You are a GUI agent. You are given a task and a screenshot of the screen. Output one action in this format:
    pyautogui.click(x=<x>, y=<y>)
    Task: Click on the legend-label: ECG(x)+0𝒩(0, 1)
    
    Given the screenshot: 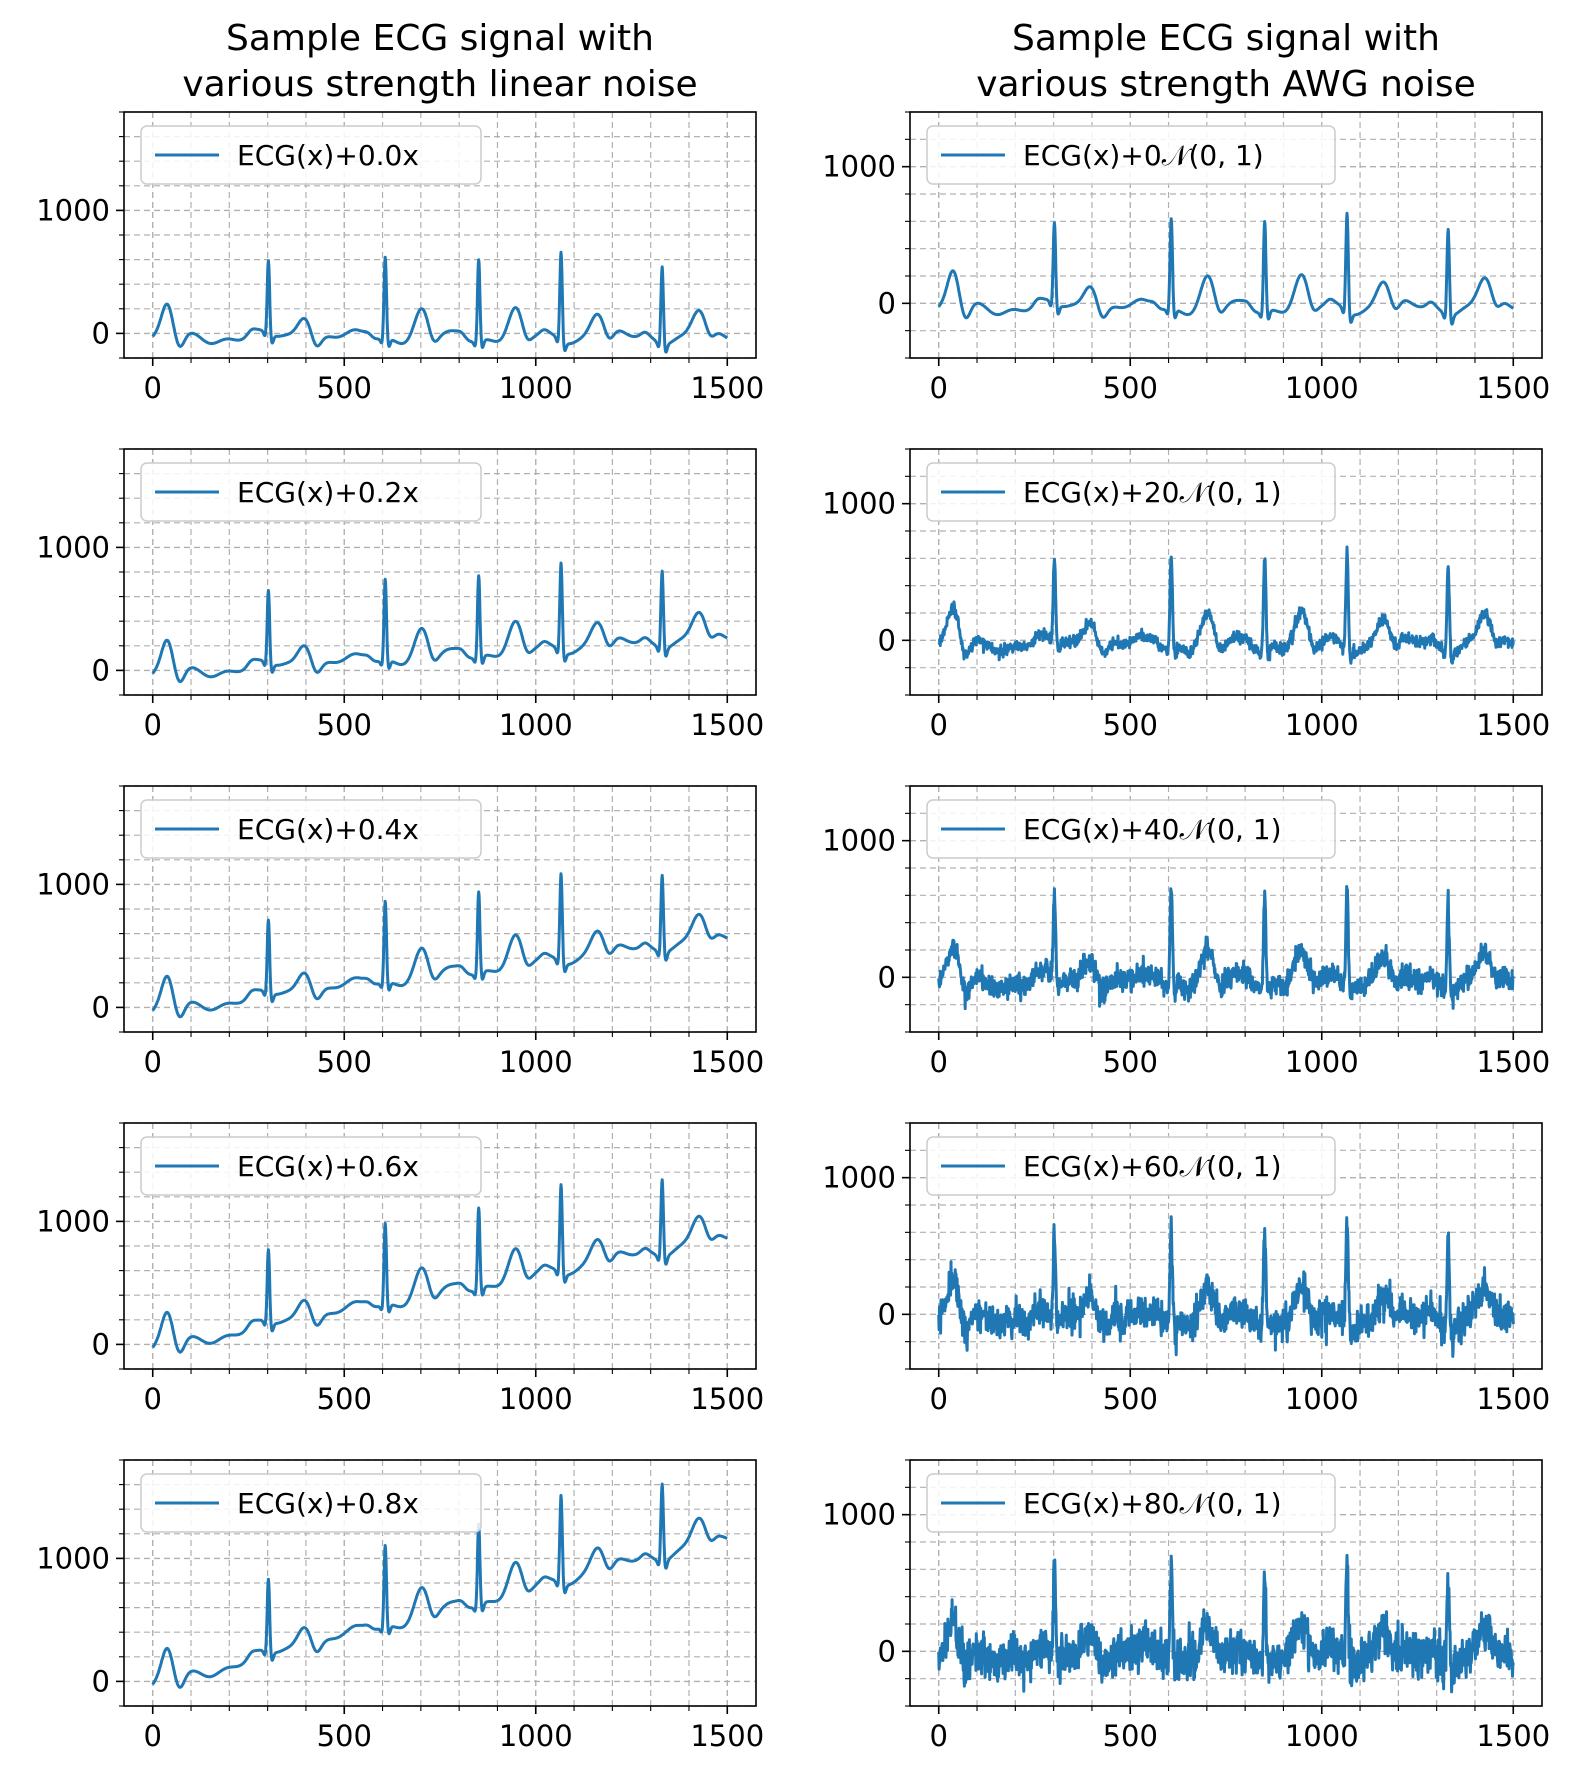 What is the action you would take?
    pyautogui.click(x=1143, y=155)
    